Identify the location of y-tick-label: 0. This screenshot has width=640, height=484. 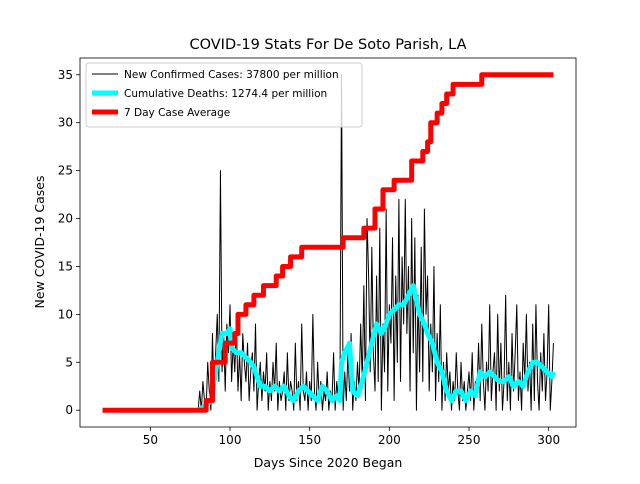
(69, 410).